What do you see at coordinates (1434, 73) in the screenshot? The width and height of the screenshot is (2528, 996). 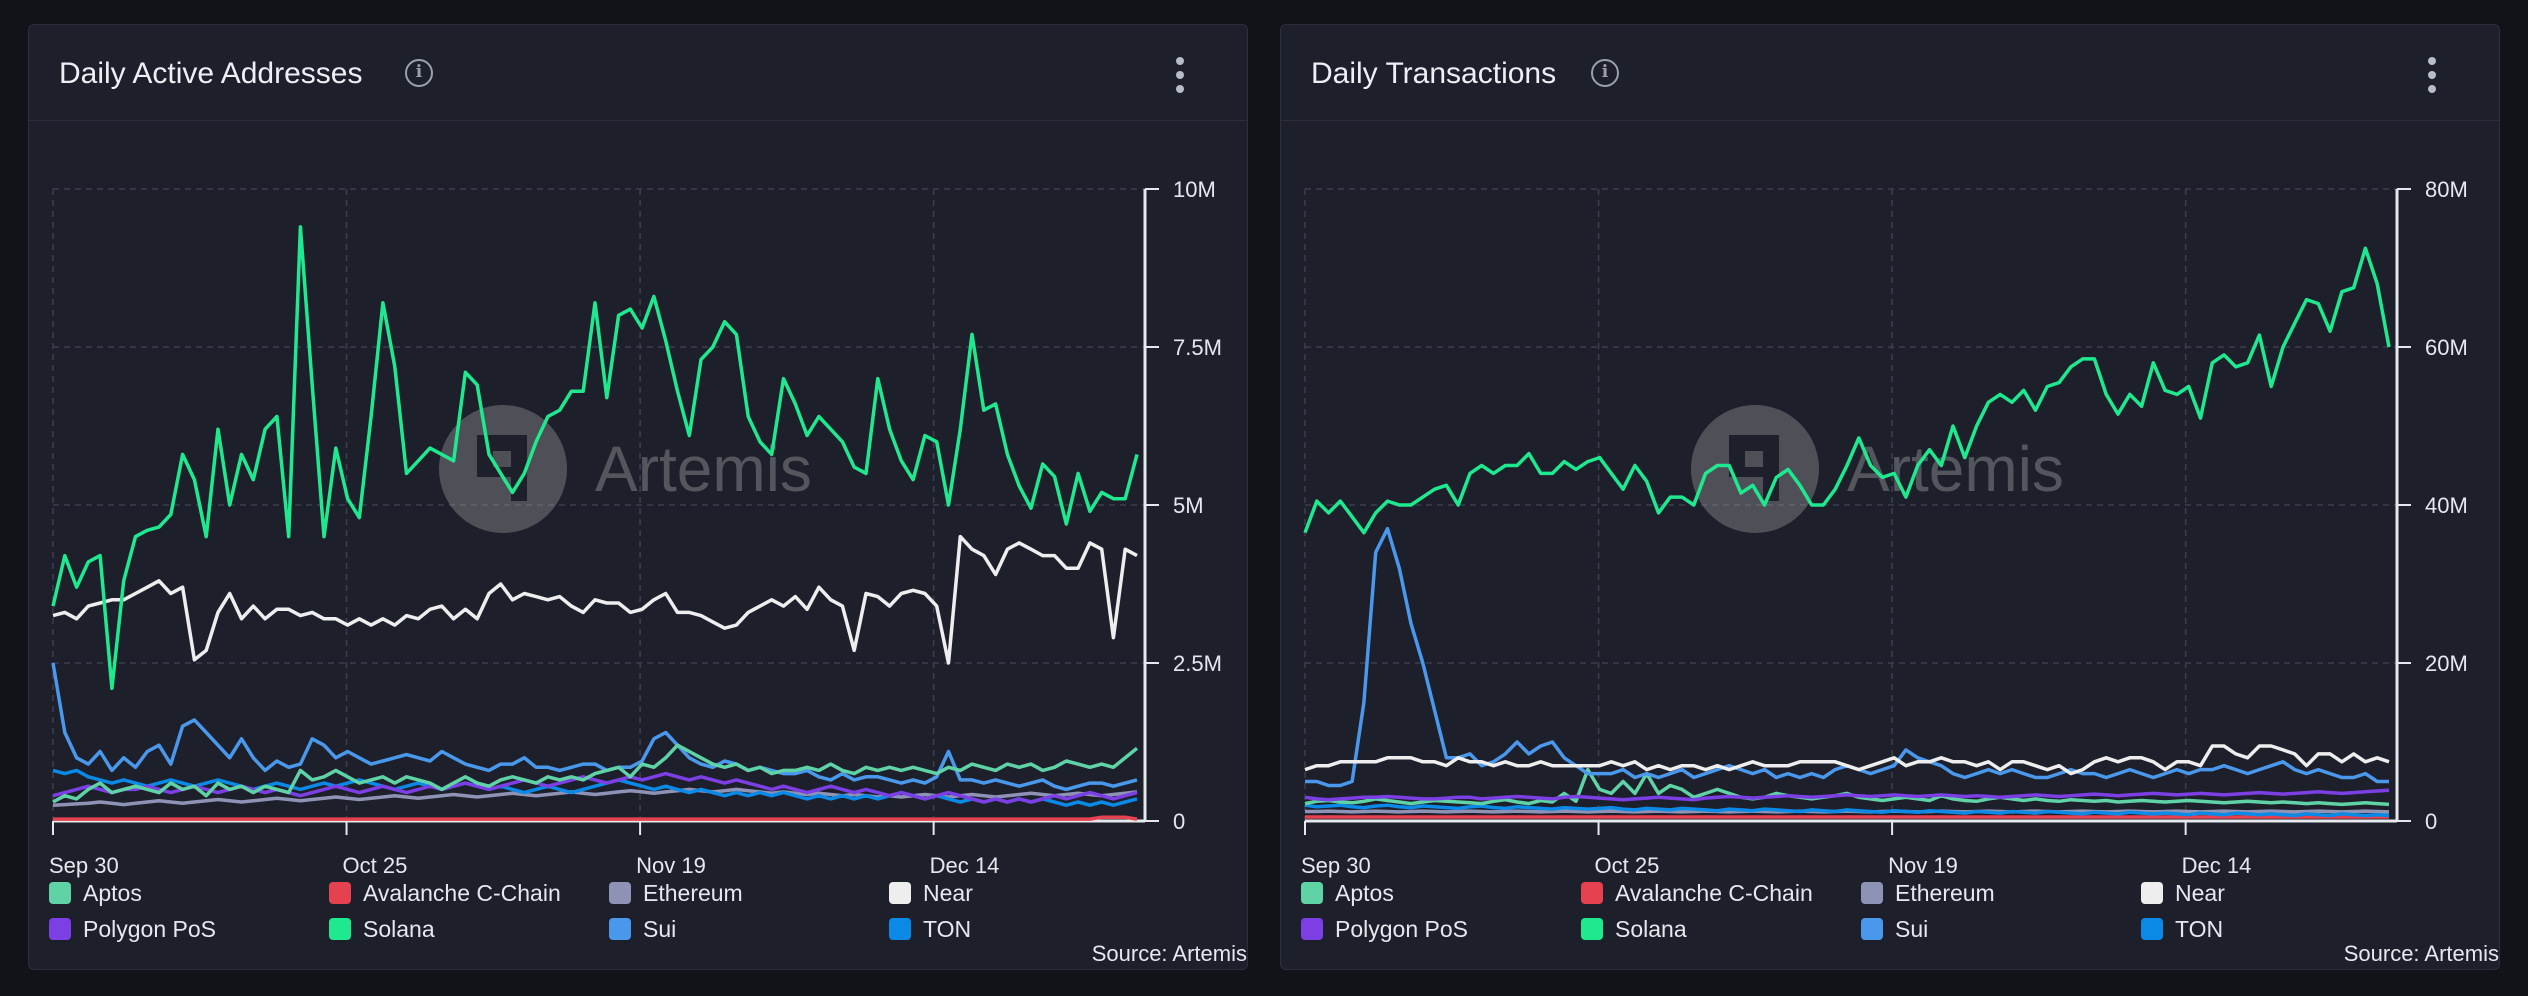 I see `card-title: Daily Transactions` at bounding box center [1434, 73].